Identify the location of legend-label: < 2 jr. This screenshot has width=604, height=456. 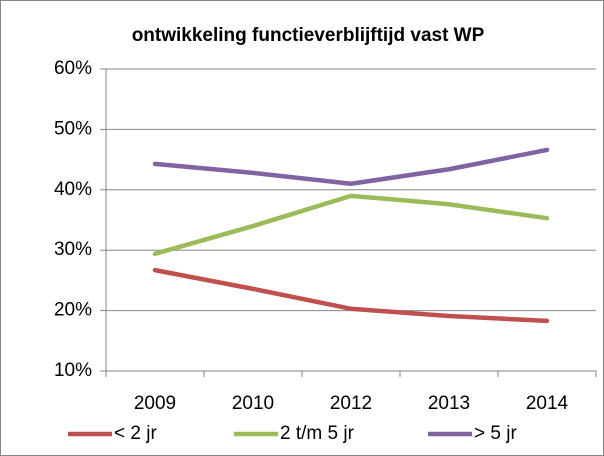
(135, 433).